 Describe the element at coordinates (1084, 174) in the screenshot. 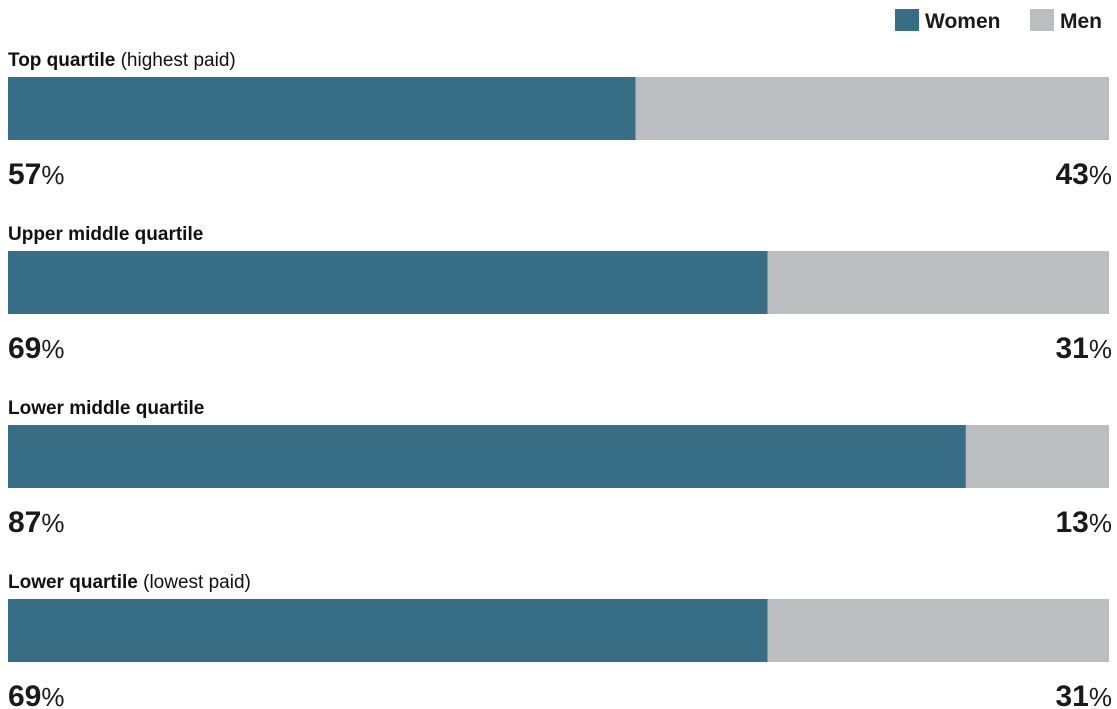

I see `value-label-men: 43%` at that location.